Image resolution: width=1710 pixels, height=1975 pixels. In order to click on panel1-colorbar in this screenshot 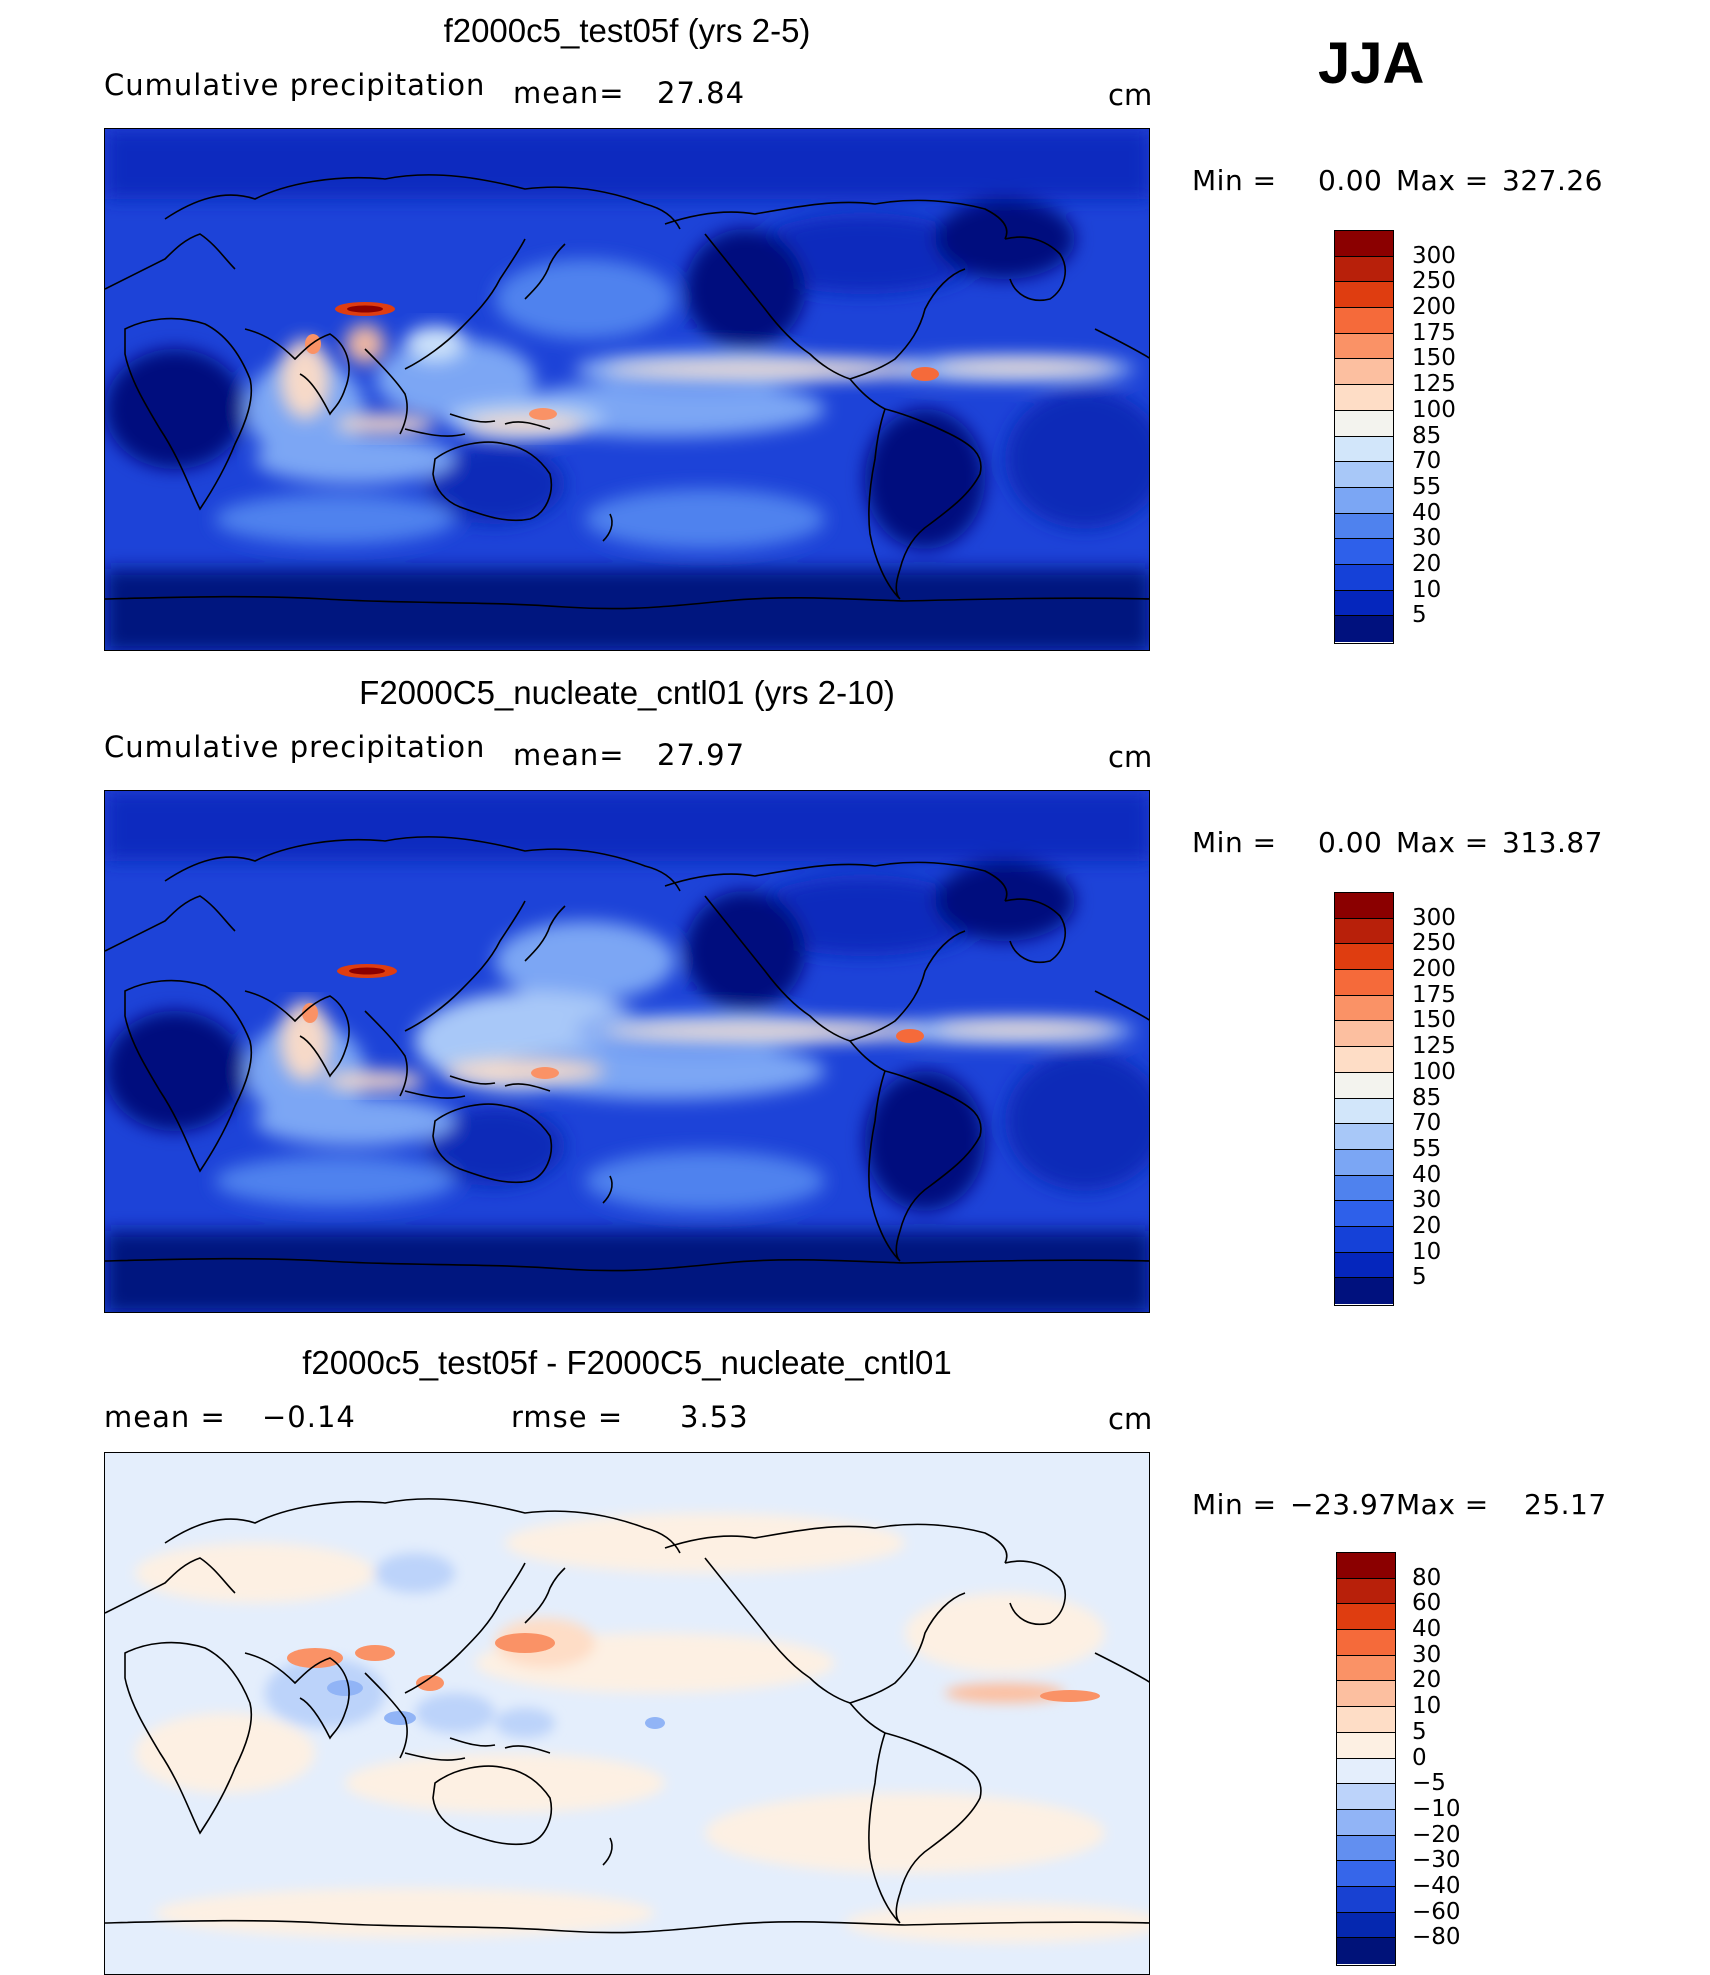, I will do `click(1364, 437)`.